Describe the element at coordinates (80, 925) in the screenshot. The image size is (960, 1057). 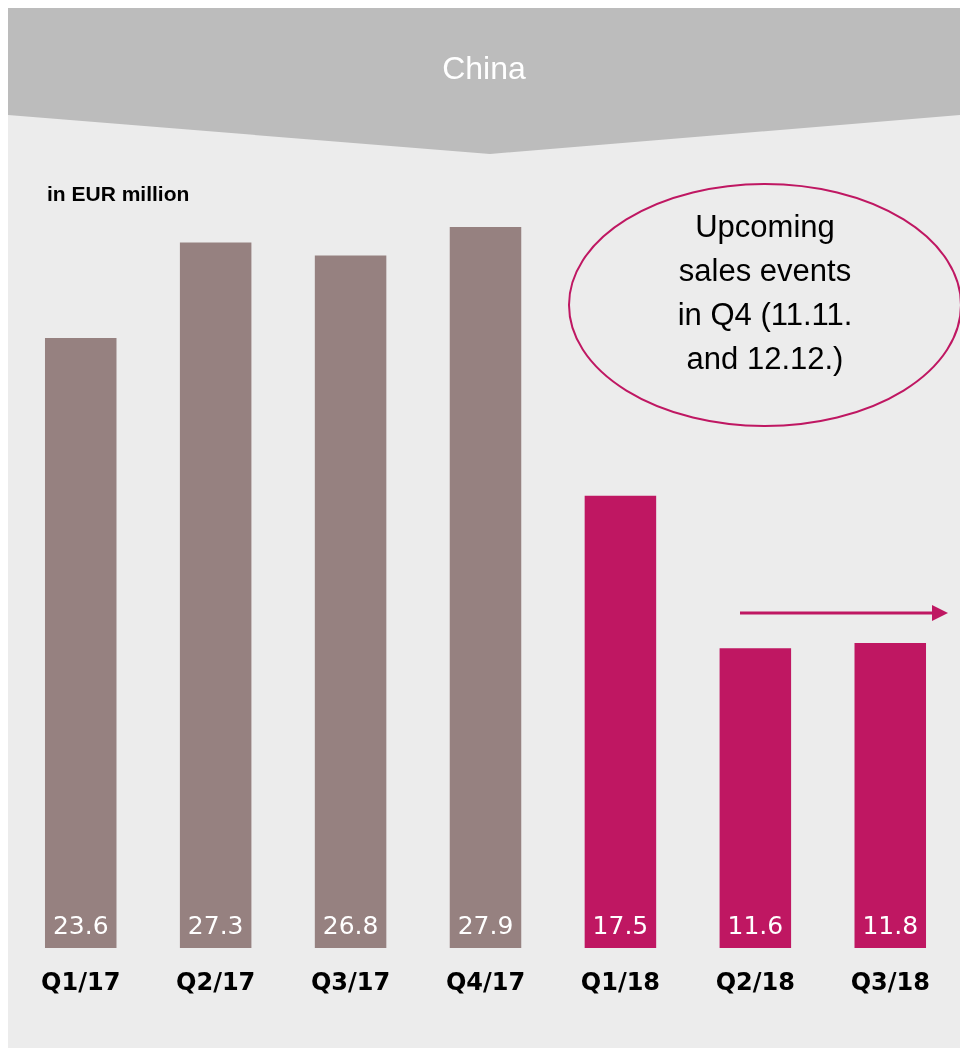
I see `data-label: 23.6` at that location.